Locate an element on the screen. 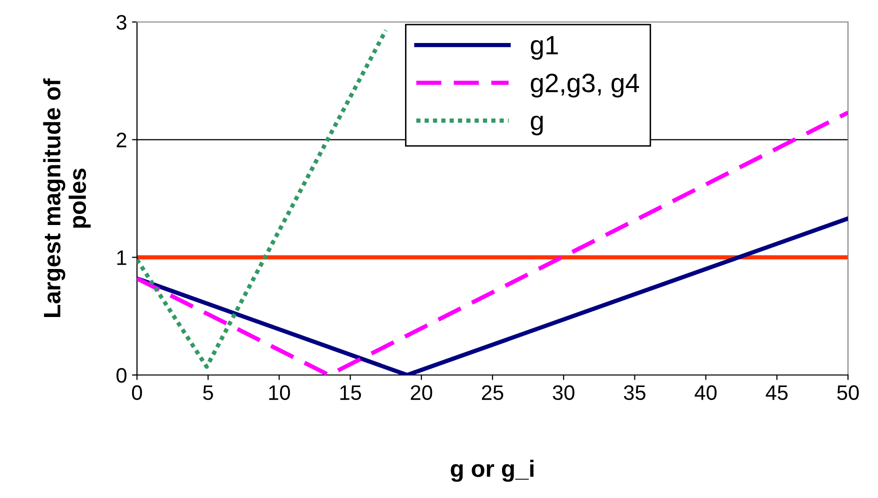 This screenshot has height=498, width=878. x-tick-label: 35 is located at coordinates (635, 392).